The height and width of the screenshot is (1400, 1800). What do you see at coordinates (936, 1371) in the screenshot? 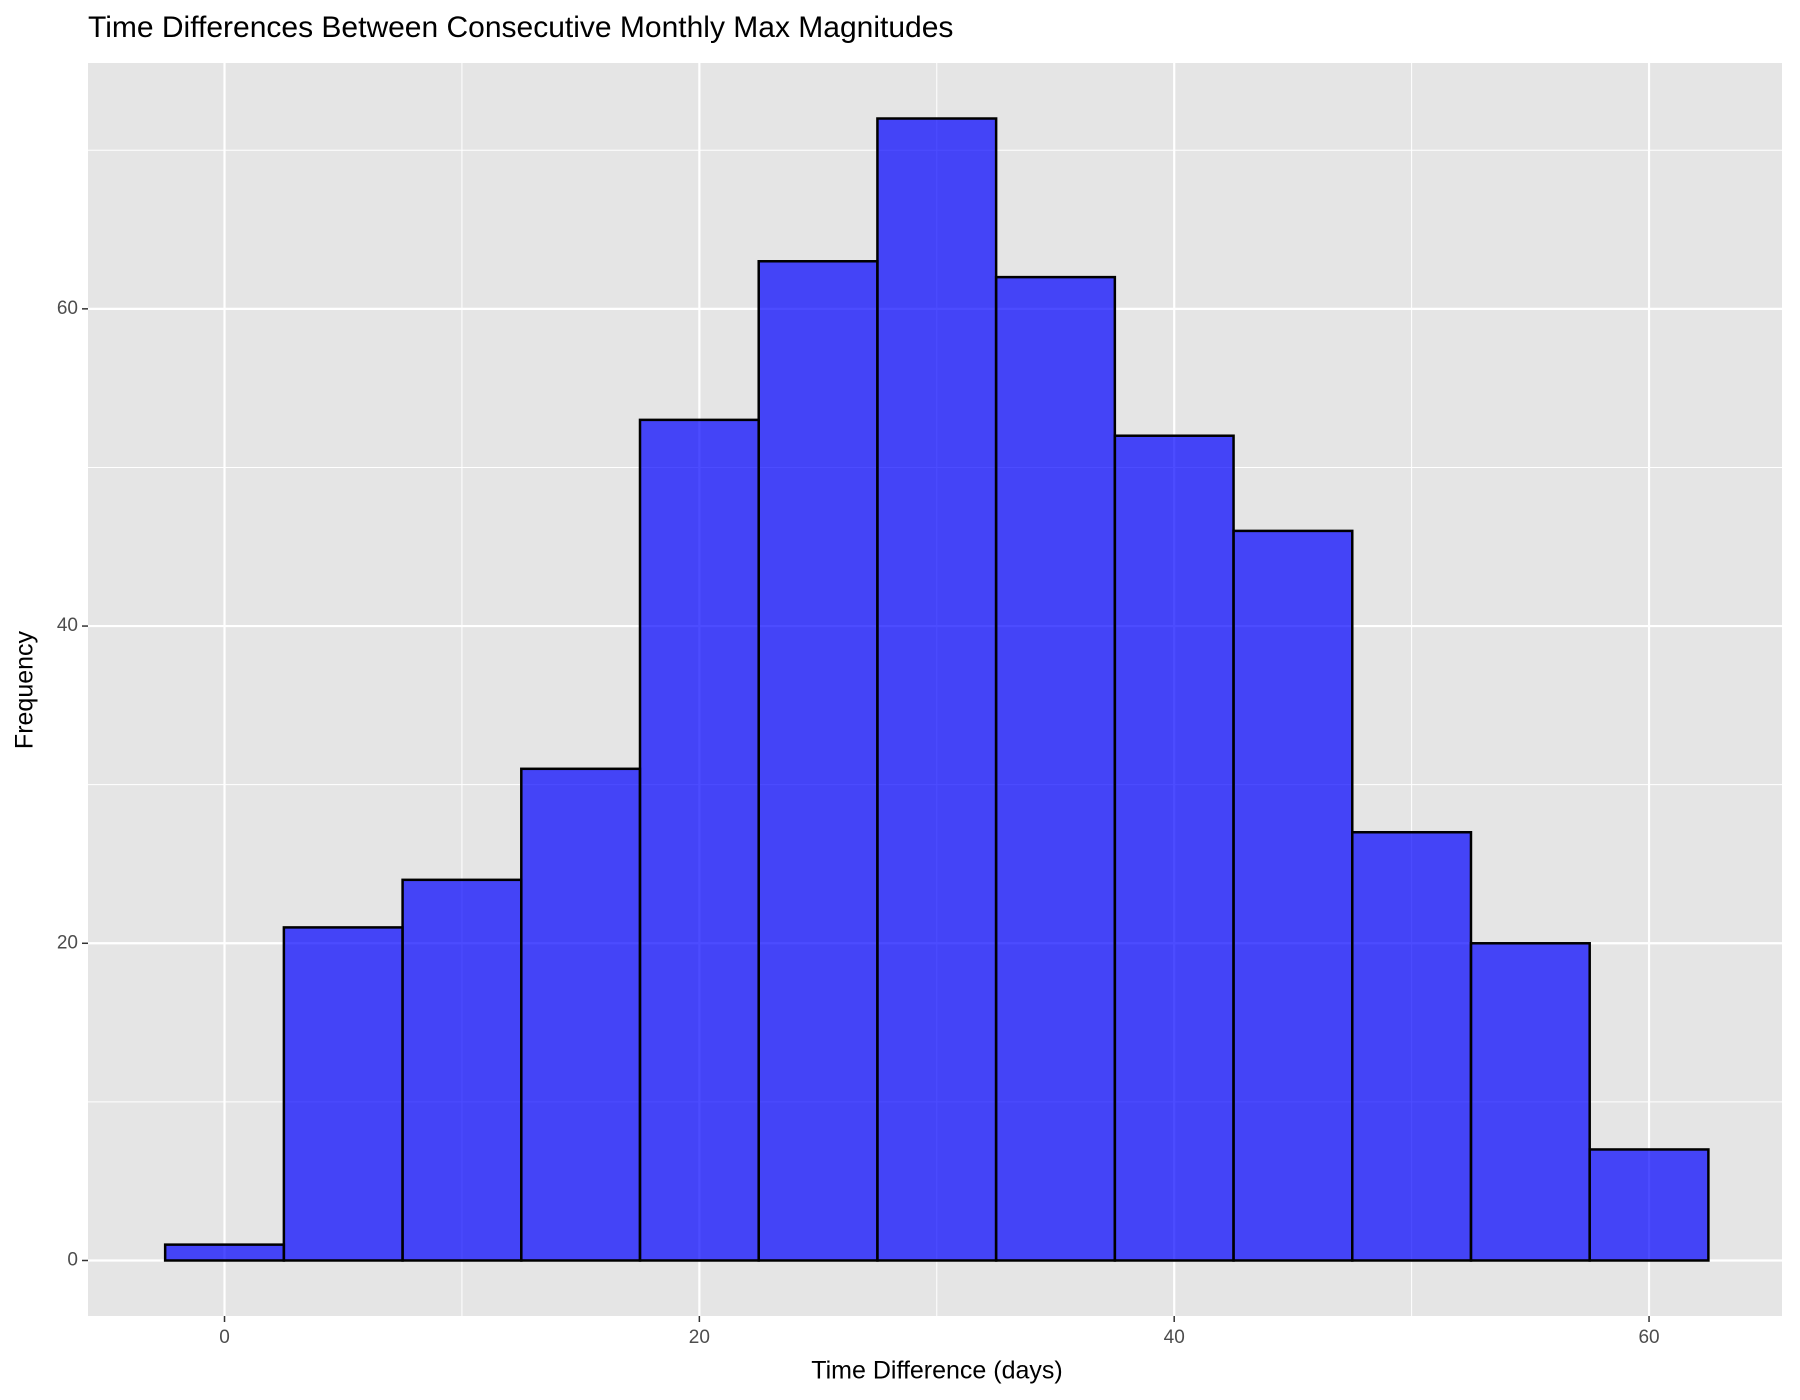
I see `x-axis-label: Time Difference (days)` at bounding box center [936, 1371].